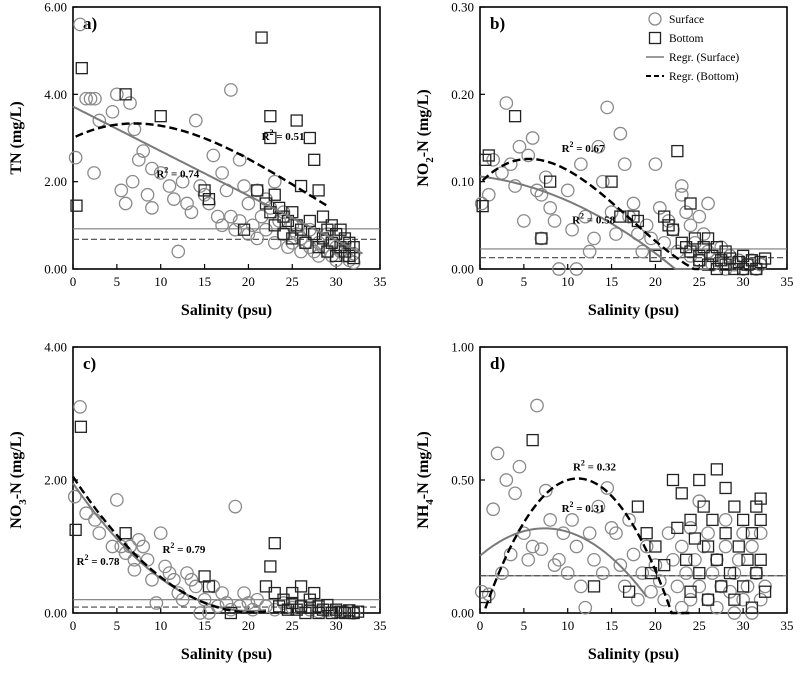  Describe the element at coordinates (430, 160) in the screenshot. I see `y-axis-label-subscript: 2` at that location.